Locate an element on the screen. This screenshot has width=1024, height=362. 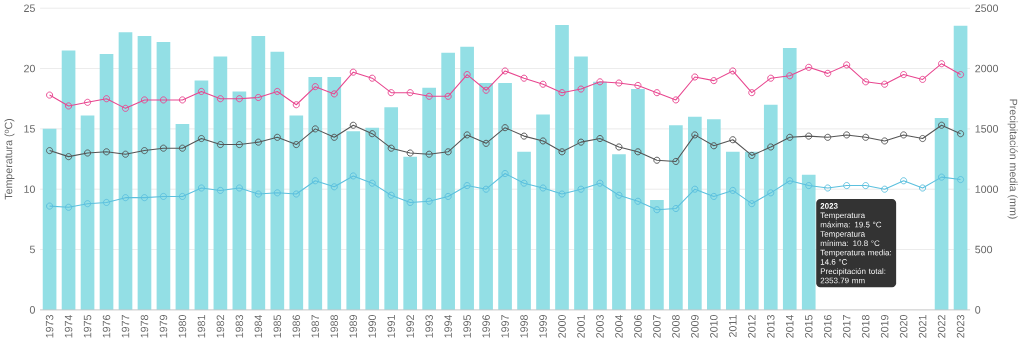
x-tick-label: 1973 is located at coordinates (49, 326).